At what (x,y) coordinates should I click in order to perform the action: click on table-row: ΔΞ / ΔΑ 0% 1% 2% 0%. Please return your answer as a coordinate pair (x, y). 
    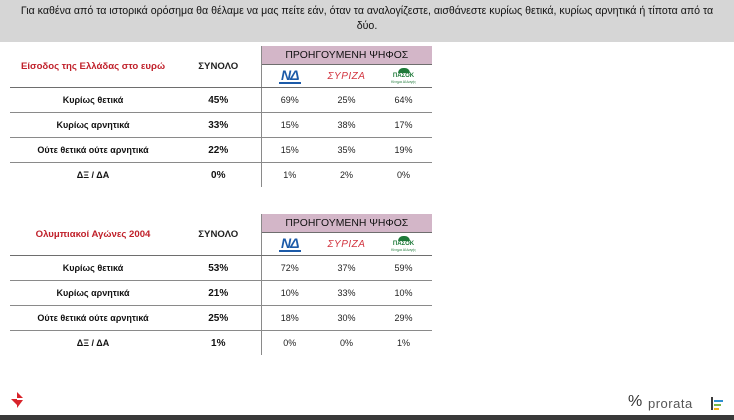
    Looking at the image, I should click on (221, 174).